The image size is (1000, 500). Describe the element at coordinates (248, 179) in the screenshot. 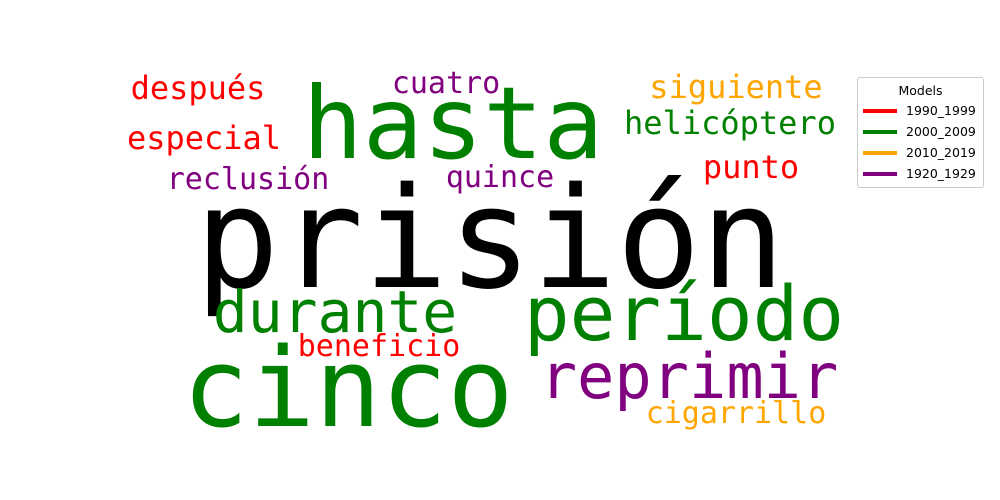

I see `word-reclusión: reclusión` at that location.